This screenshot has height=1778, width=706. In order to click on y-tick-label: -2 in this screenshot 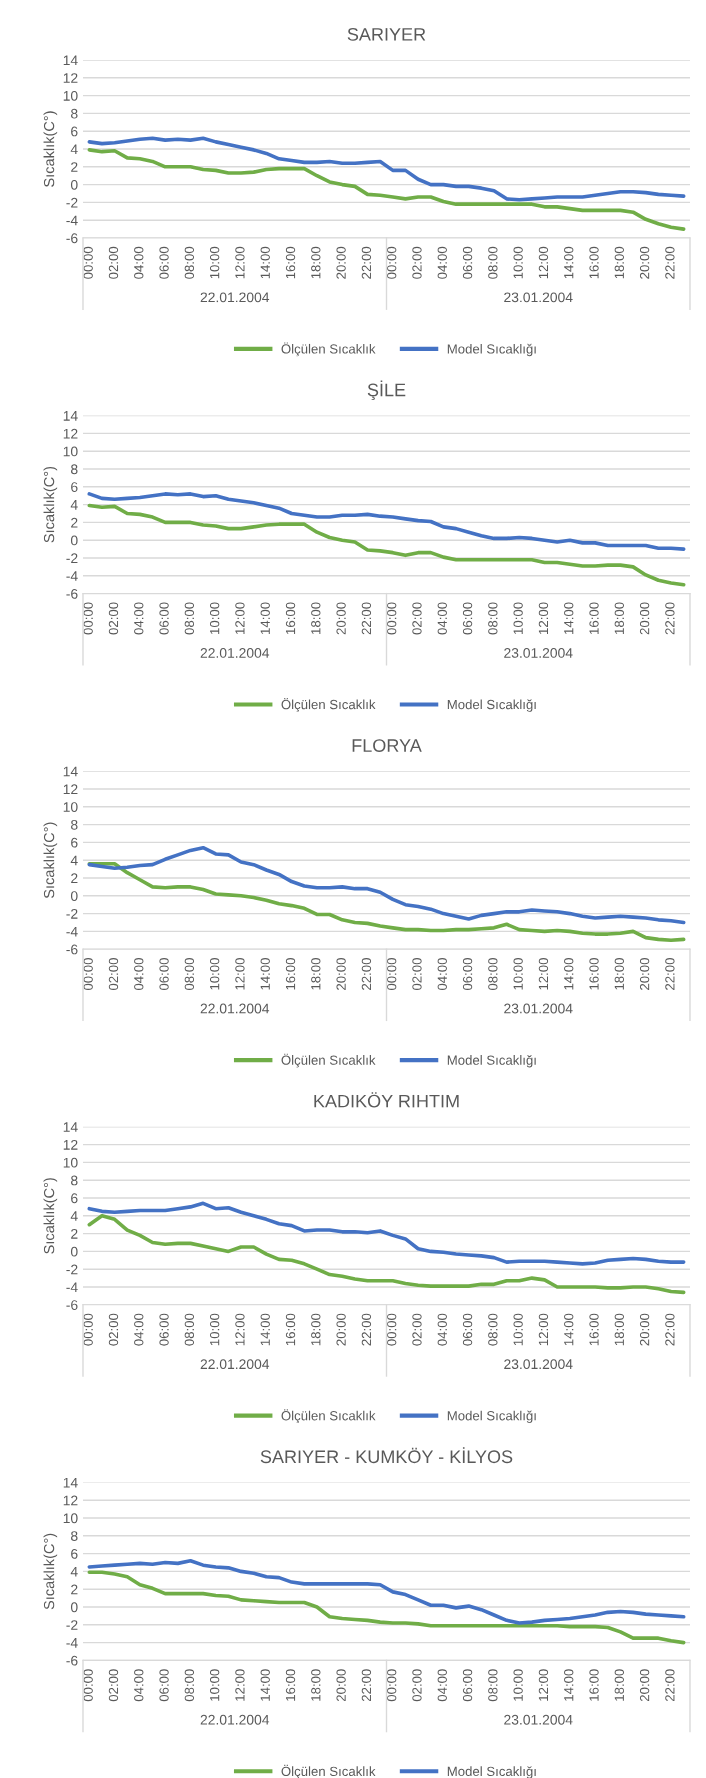, I will do `click(72, 913)`.